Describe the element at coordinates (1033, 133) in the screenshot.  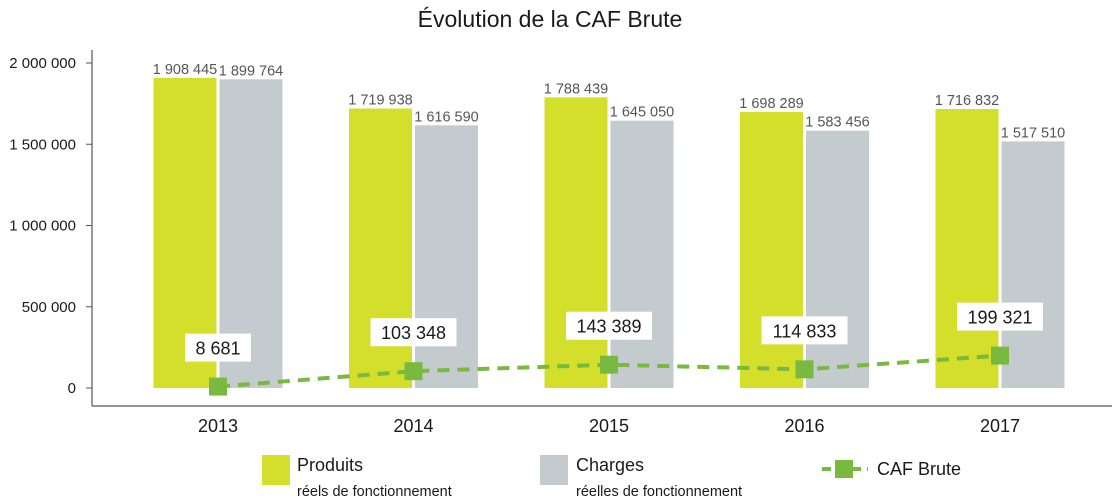
I see `bar-value-label: 1 517 510` at that location.